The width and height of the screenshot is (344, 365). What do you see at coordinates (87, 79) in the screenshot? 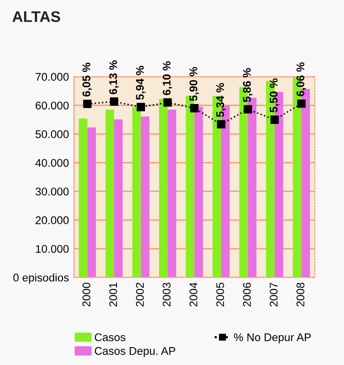
I see `data-label: 6,05 %` at bounding box center [87, 79].